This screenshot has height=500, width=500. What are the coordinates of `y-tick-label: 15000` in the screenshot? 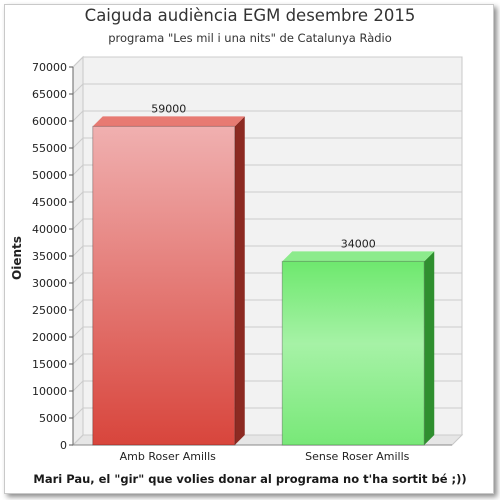 It's located at (49, 364).